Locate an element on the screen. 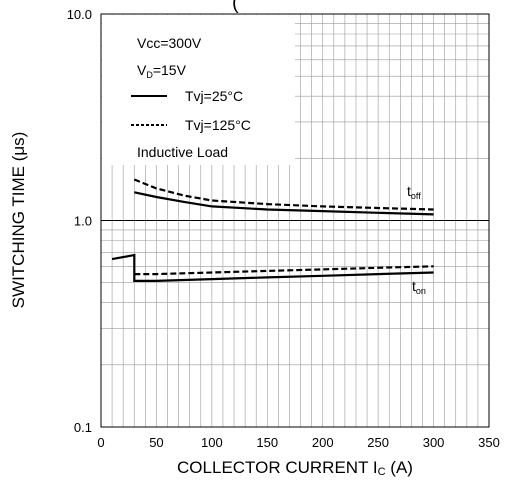 The height and width of the screenshot is (482, 506). y-tick-label: 0.1 is located at coordinates (83, 427).